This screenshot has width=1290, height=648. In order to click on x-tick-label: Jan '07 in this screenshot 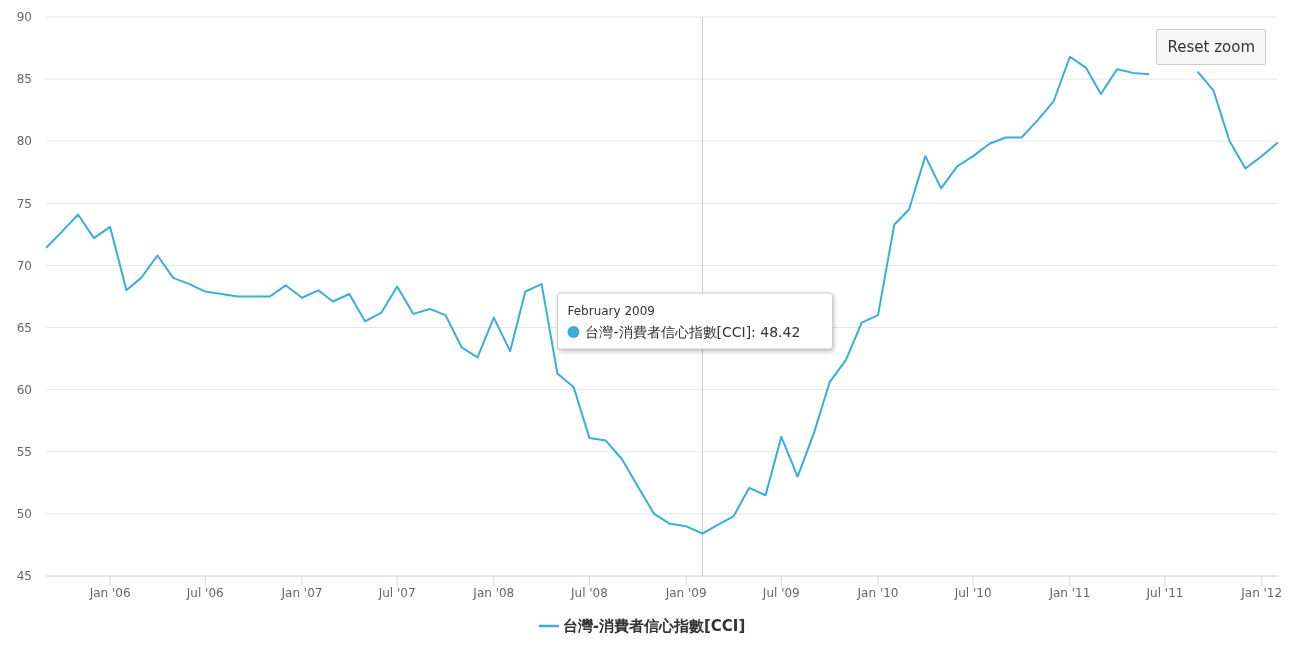, I will do `click(301, 592)`.